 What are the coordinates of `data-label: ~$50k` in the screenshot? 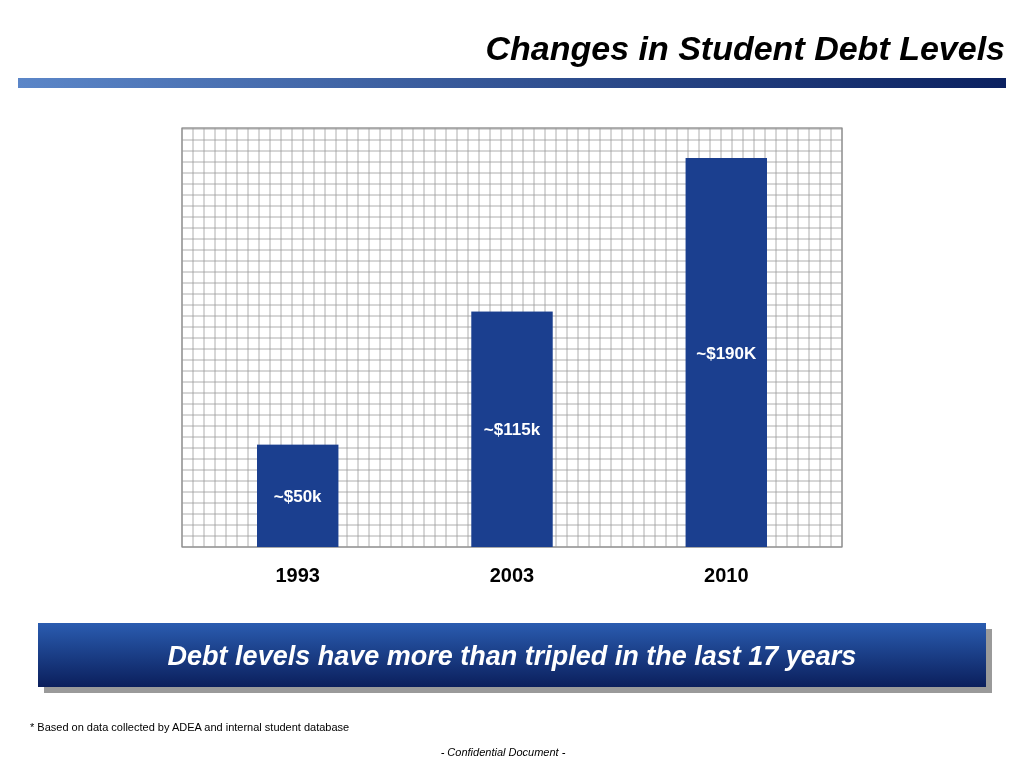 It's located at (298, 496).